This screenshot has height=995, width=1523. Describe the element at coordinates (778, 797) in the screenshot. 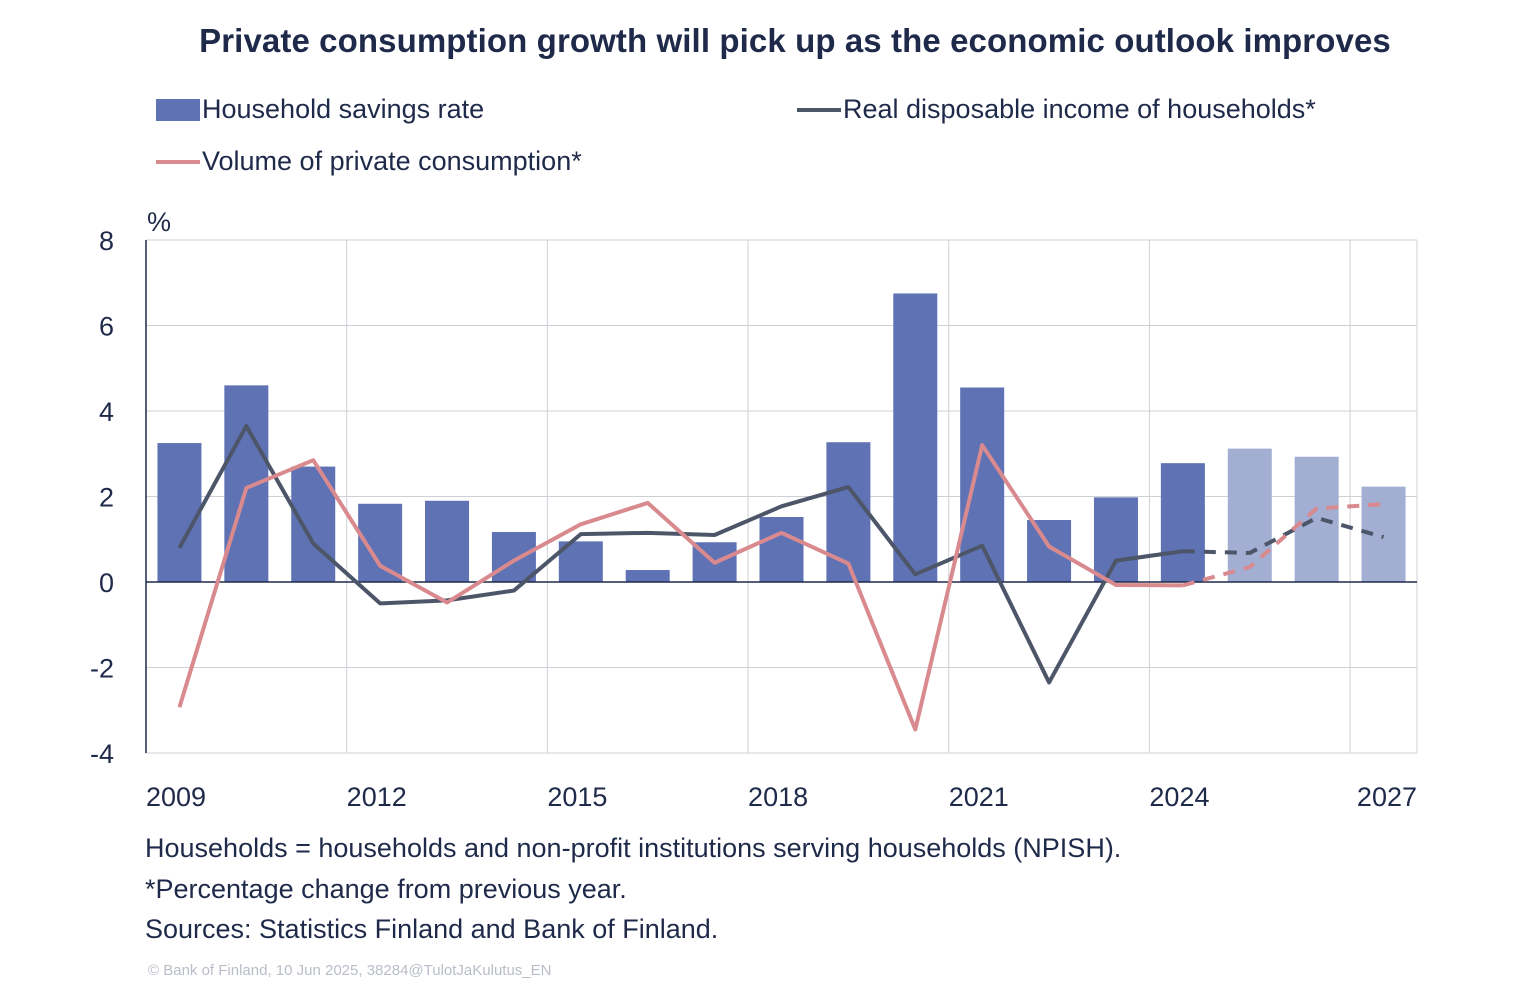

I see `x-tick-label: 2018` at that location.